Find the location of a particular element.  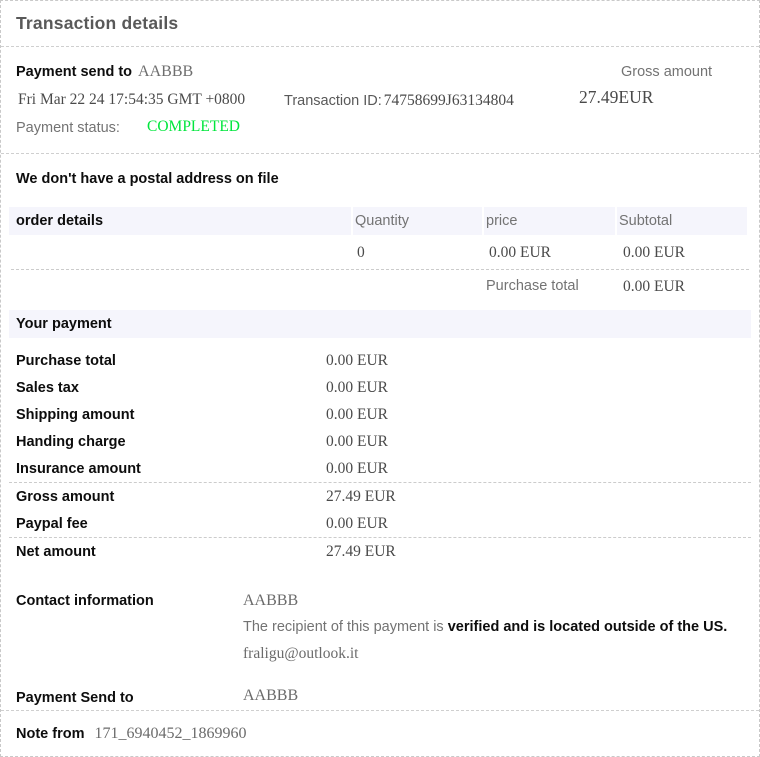

contact-information-label: Contact information is located at coordinates (85, 601).